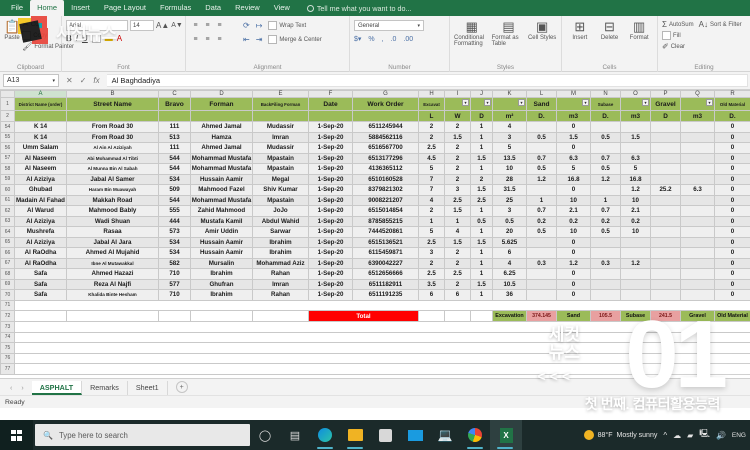  What do you see at coordinates (174, 211) in the screenshot?
I see `cell-bravo: 555` at bounding box center [174, 211].